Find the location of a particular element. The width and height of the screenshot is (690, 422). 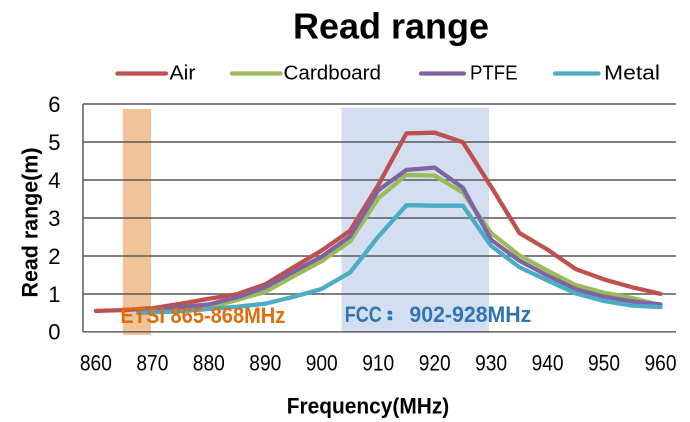

svg-text: Read range is located at coordinates (391, 26).